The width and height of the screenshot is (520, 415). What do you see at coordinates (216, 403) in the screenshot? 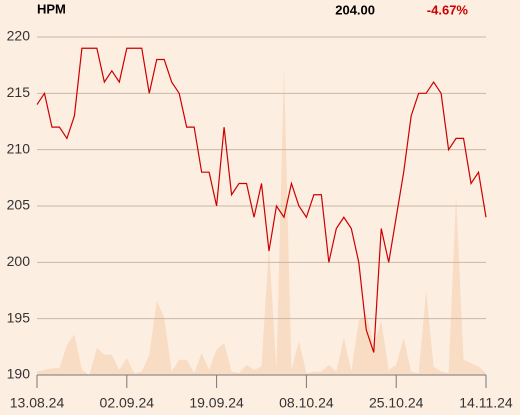
I see `x-tick-label: 19.09.24` at bounding box center [216, 403].